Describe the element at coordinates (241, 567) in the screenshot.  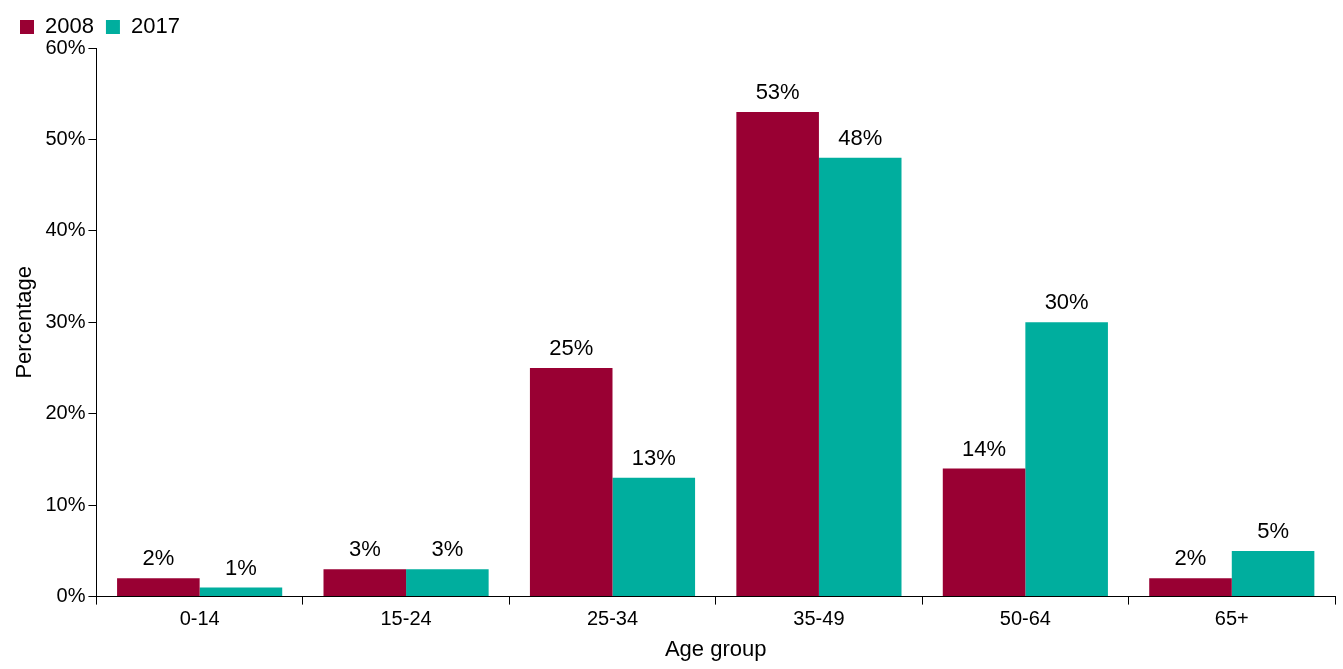
I see `data-label: 1%` at that location.